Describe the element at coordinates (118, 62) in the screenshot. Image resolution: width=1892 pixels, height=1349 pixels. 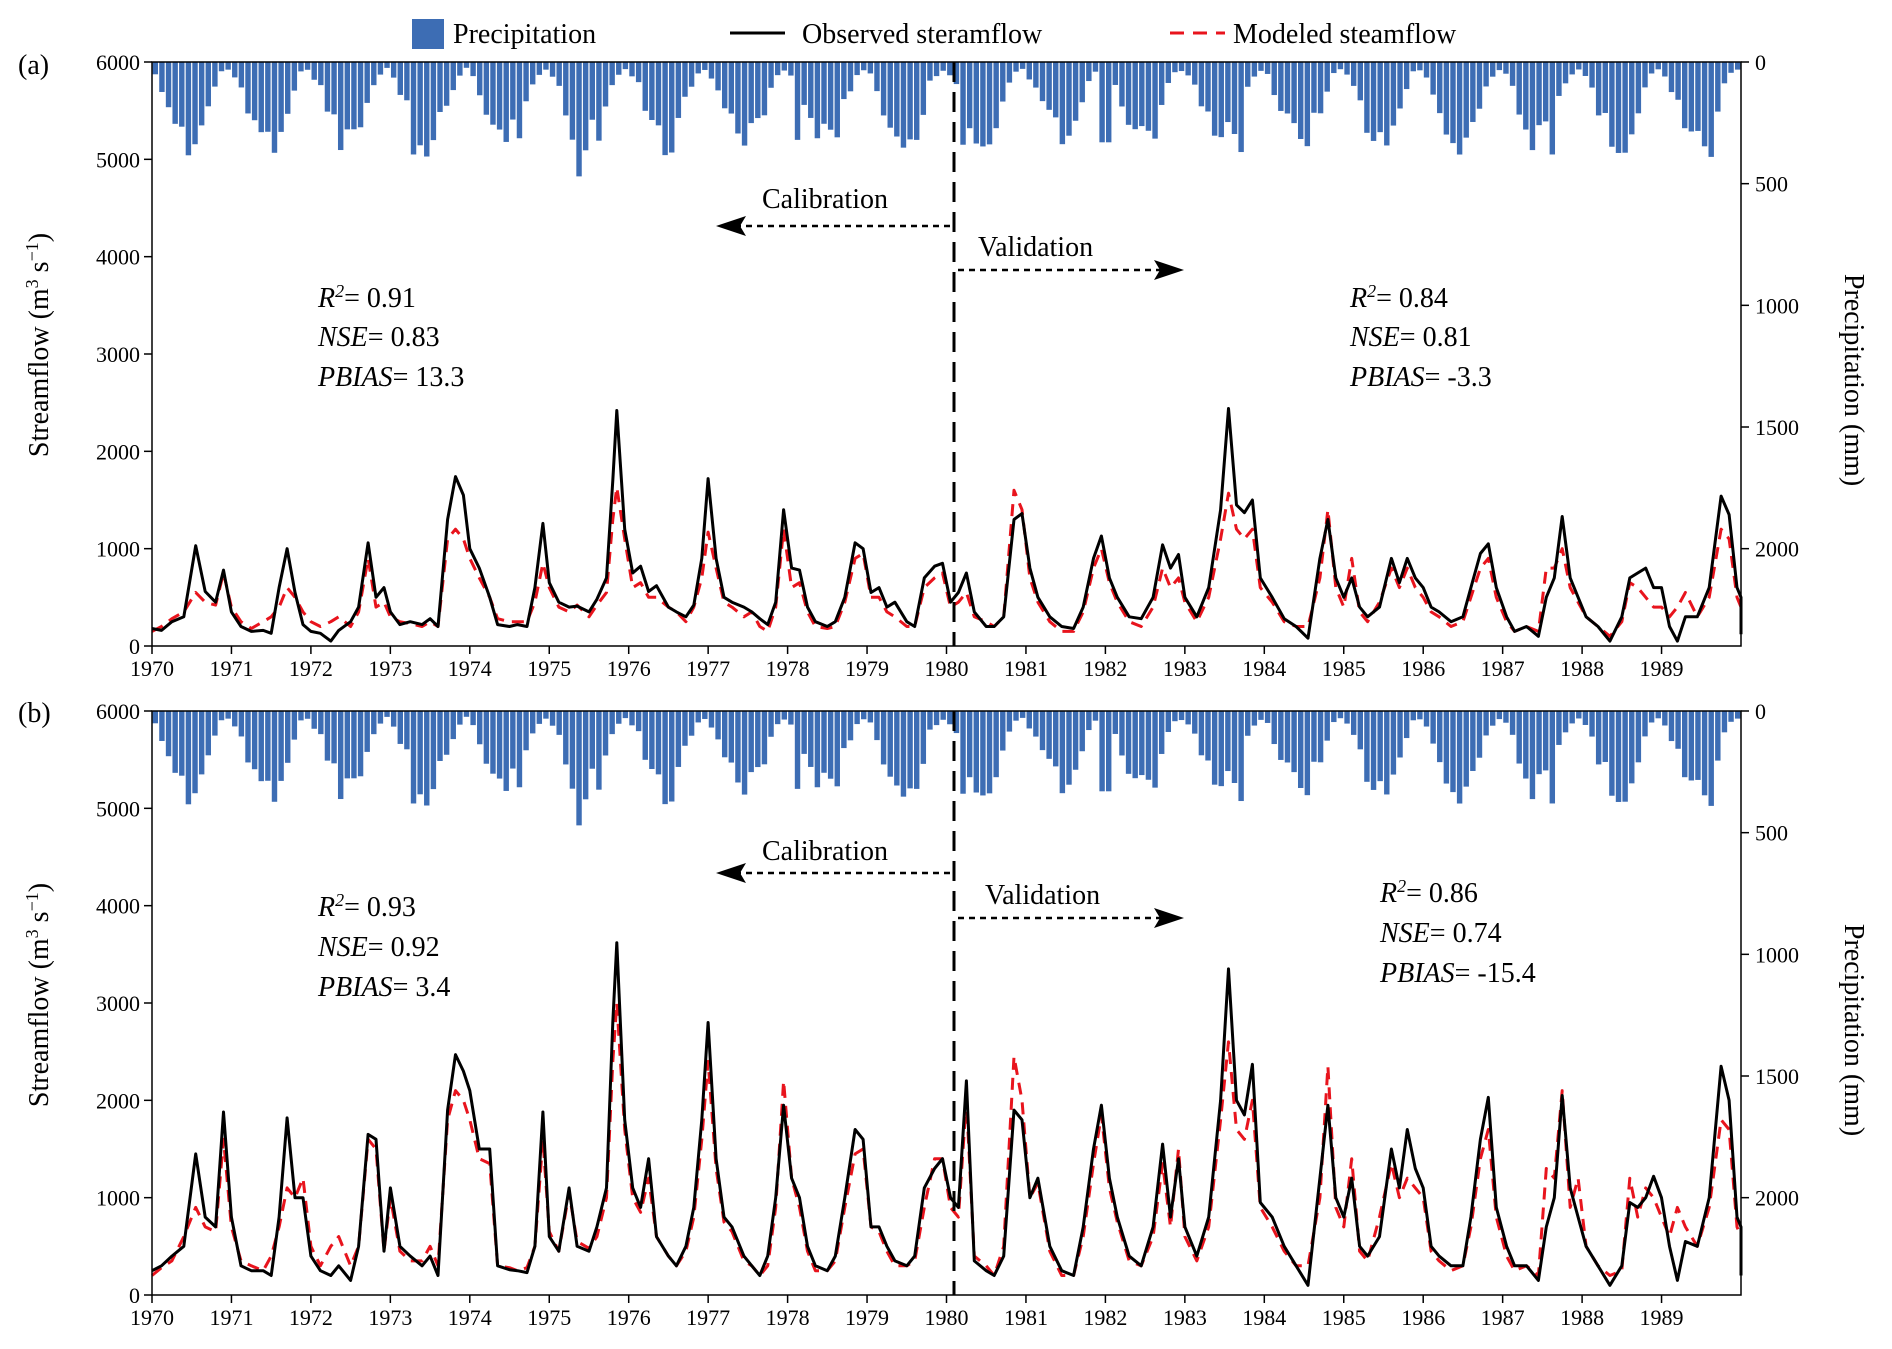
I see `y-tick-label: 6000` at that location.